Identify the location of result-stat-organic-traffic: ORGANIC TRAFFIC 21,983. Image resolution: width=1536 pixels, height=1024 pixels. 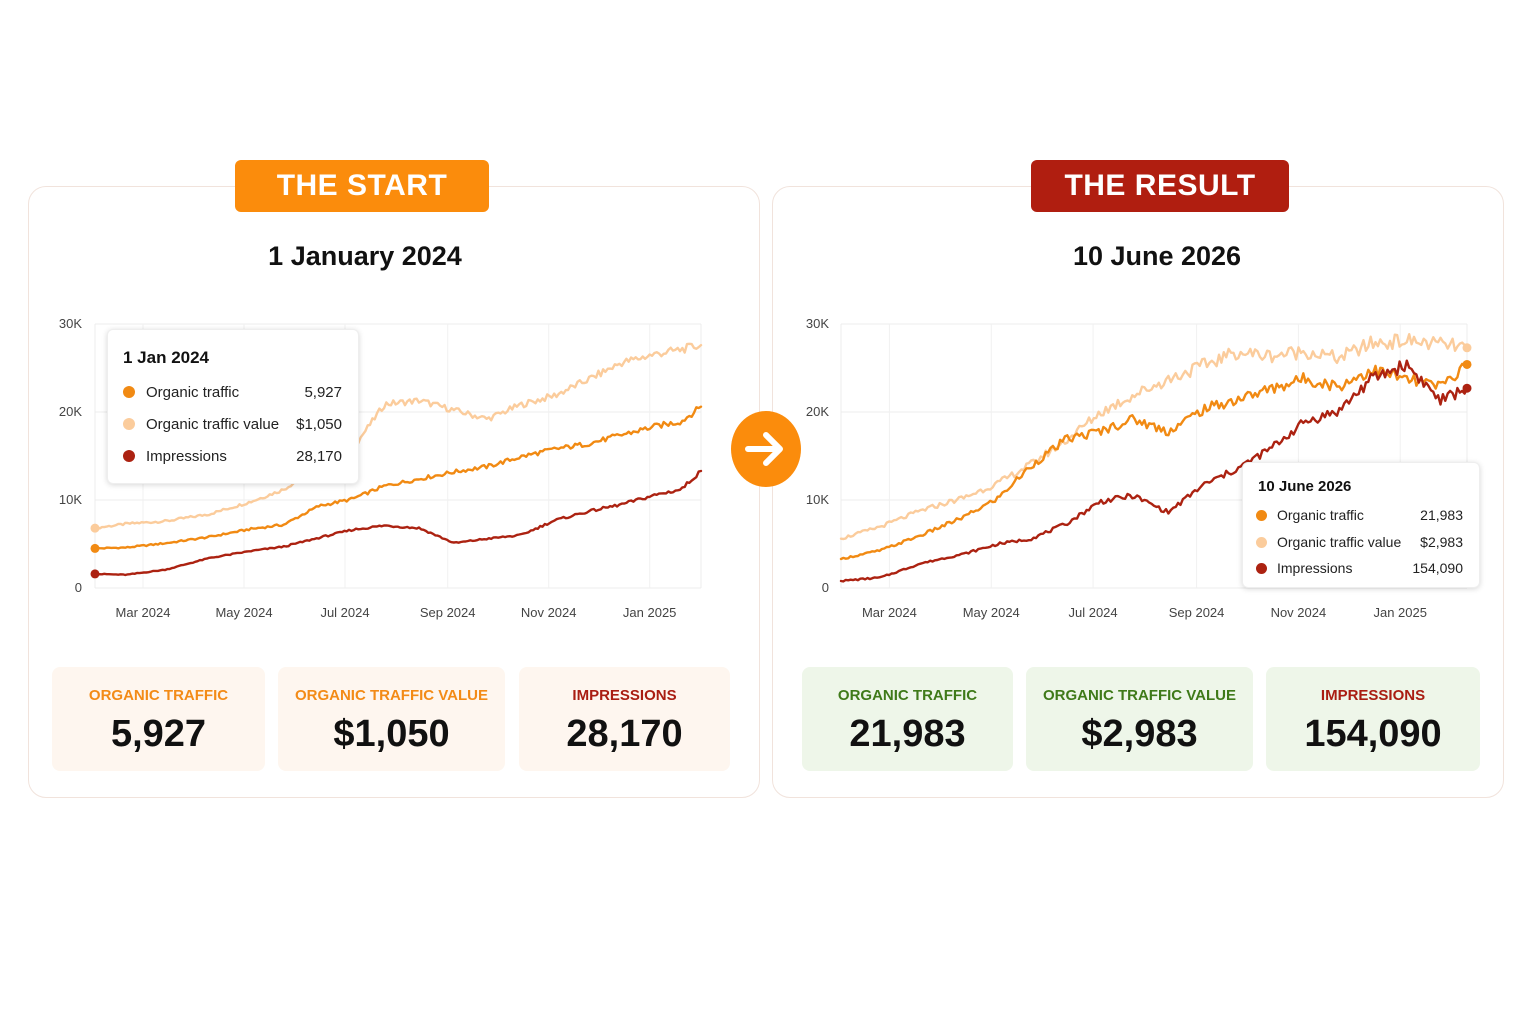
(907, 719).